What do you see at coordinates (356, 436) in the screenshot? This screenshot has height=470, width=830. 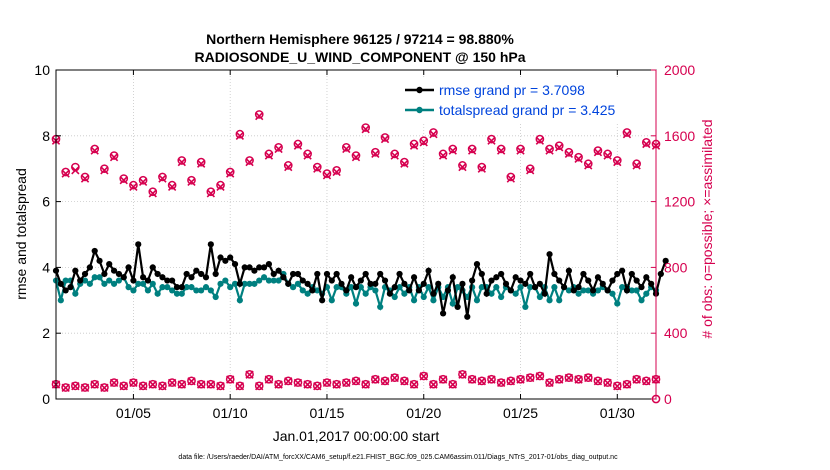 I see `x-axis-label: Jan.01,2017 00:00:00 start` at bounding box center [356, 436].